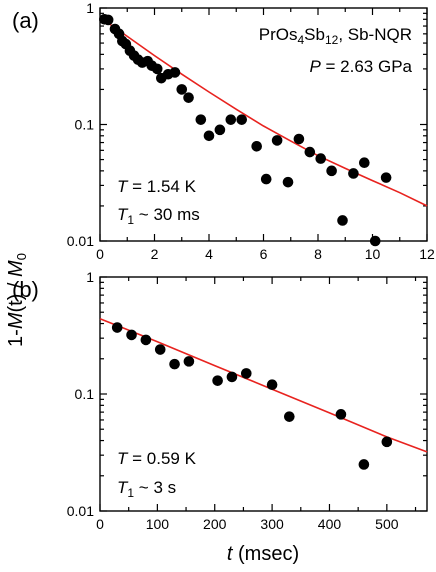  What do you see at coordinates (387, 524) in the screenshot?
I see `x-tick-label: 500` at bounding box center [387, 524].